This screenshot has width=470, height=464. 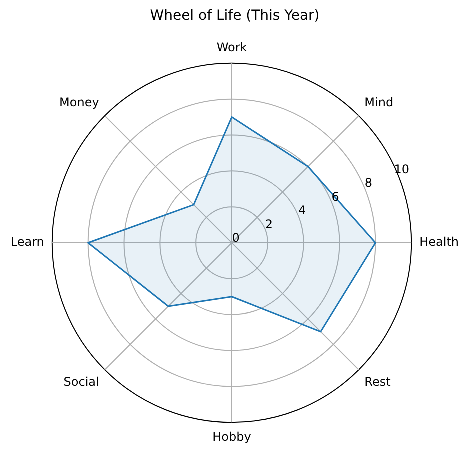 What do you see at coordinates (232, 47) in the screenshot?
I see `spoke-label: Work` at bounding box center [232, 47].